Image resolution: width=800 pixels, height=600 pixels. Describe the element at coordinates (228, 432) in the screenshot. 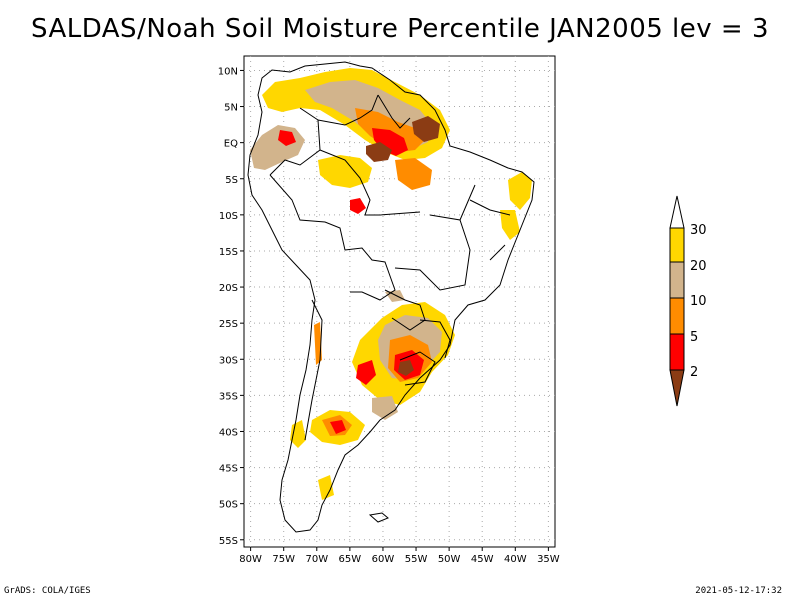

I see `lat-label: 40S` at that location.